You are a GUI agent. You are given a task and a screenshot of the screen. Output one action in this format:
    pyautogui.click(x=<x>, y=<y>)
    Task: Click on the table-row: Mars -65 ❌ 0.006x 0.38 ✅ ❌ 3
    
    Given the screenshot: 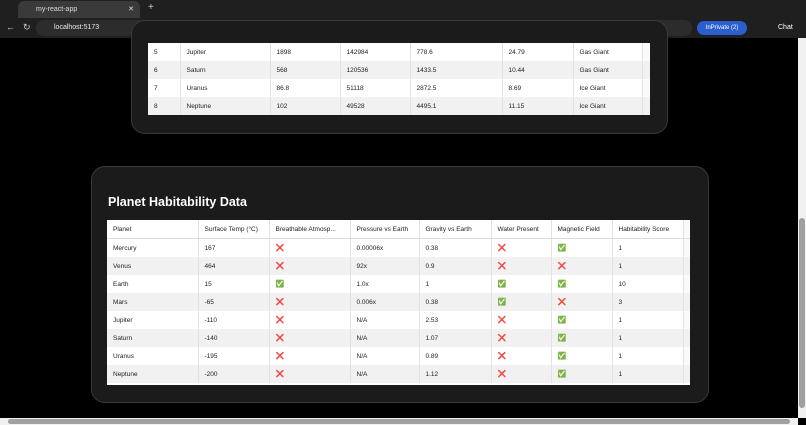 What is the action you would take?
    pyautogui.click(x=398, y=302)
    